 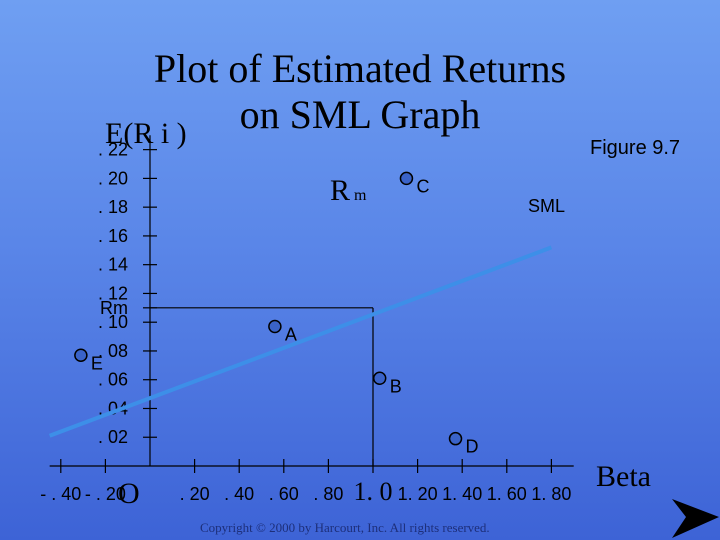 I want to click on x-tick-label: 1. 20, so click(x=418, y=494).